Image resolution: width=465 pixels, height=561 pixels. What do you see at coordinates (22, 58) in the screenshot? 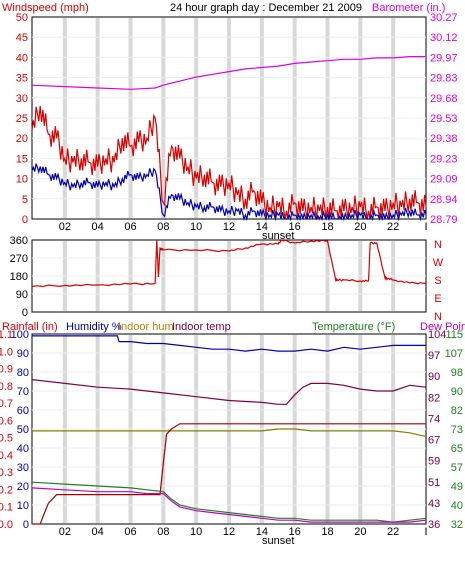
I see `wind-tick-label: 40` at bounding box center [22, 58].